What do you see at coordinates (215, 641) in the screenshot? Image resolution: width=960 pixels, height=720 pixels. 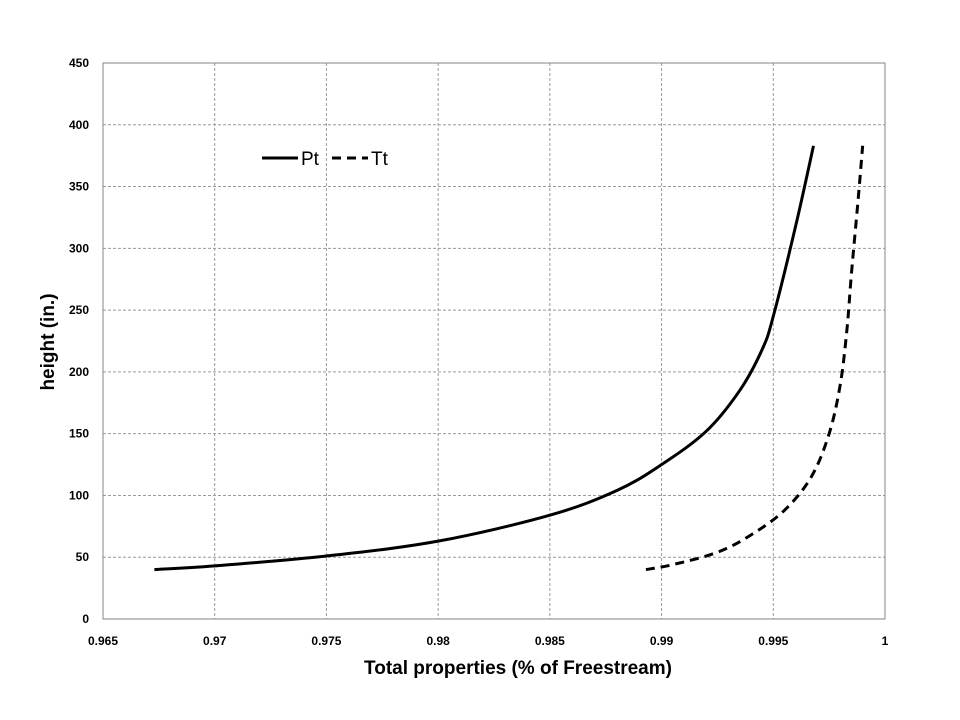 I see `x-tick-label: 0.97` at bounding box center [215, 641].